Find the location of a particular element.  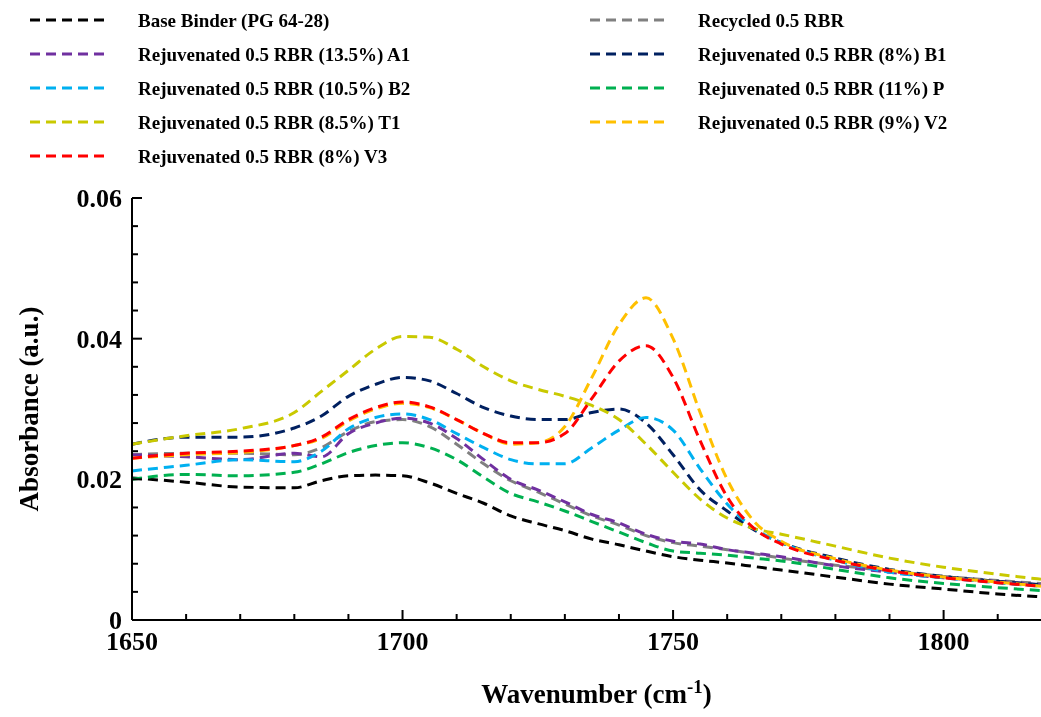

legend-label: Rejuvenated 0.5 RBR (10.5%) B2 is located at coordinates (274, 88).